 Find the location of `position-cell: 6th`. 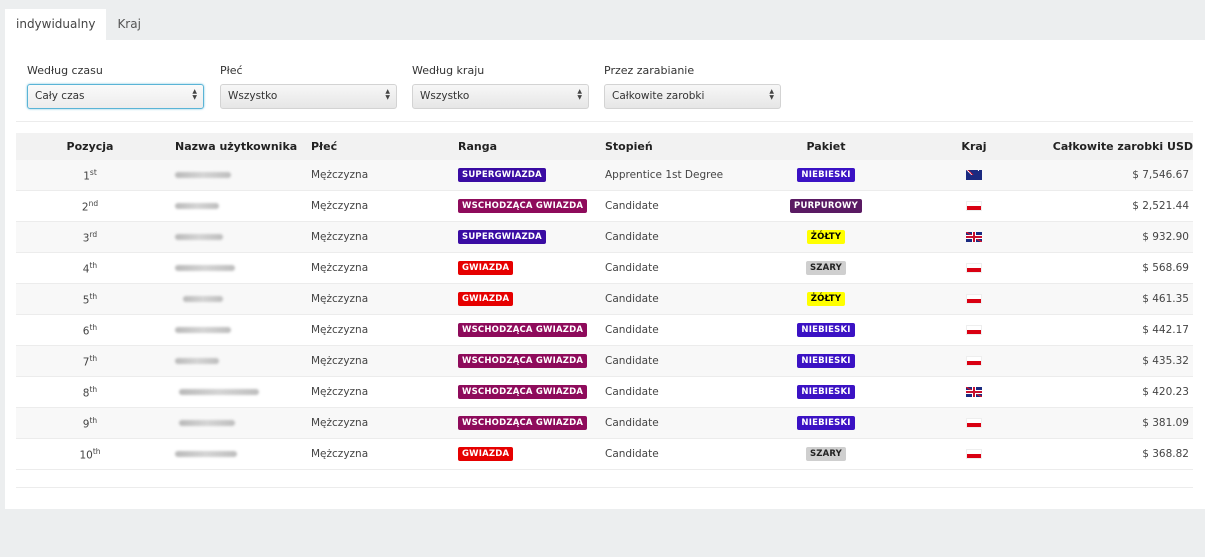

position-cell: 6th is located at coordinates (90, 330).